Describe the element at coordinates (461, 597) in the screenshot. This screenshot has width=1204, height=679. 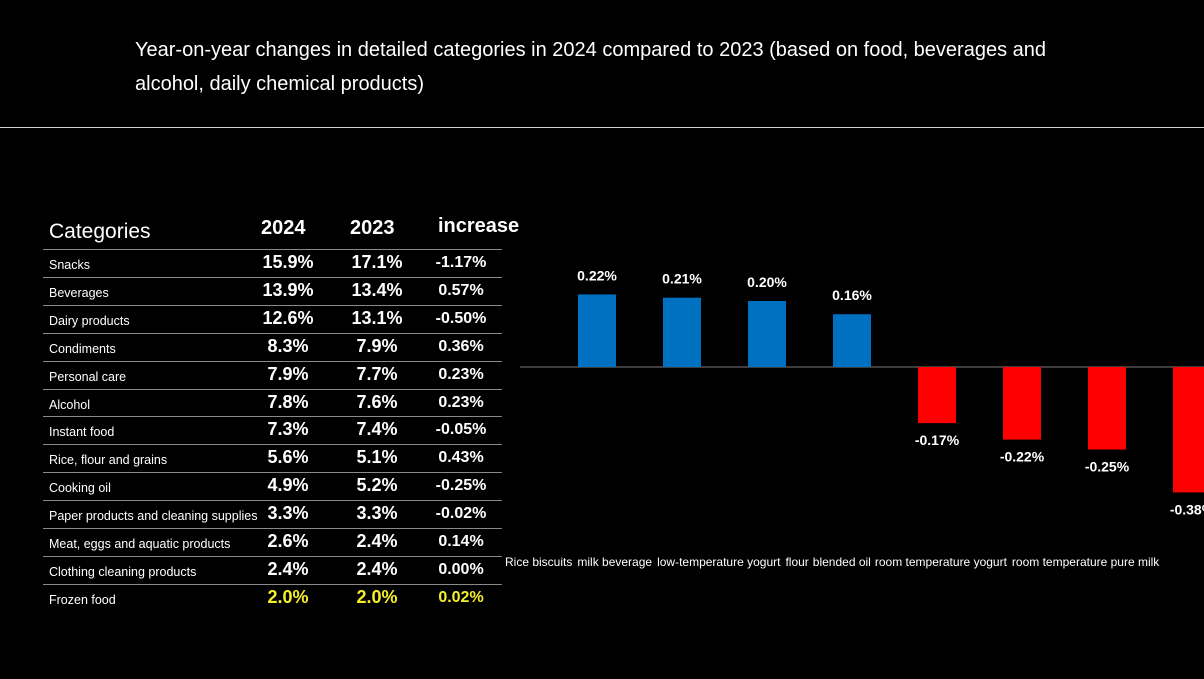
I see `row-increase: 0.02%` at that location.